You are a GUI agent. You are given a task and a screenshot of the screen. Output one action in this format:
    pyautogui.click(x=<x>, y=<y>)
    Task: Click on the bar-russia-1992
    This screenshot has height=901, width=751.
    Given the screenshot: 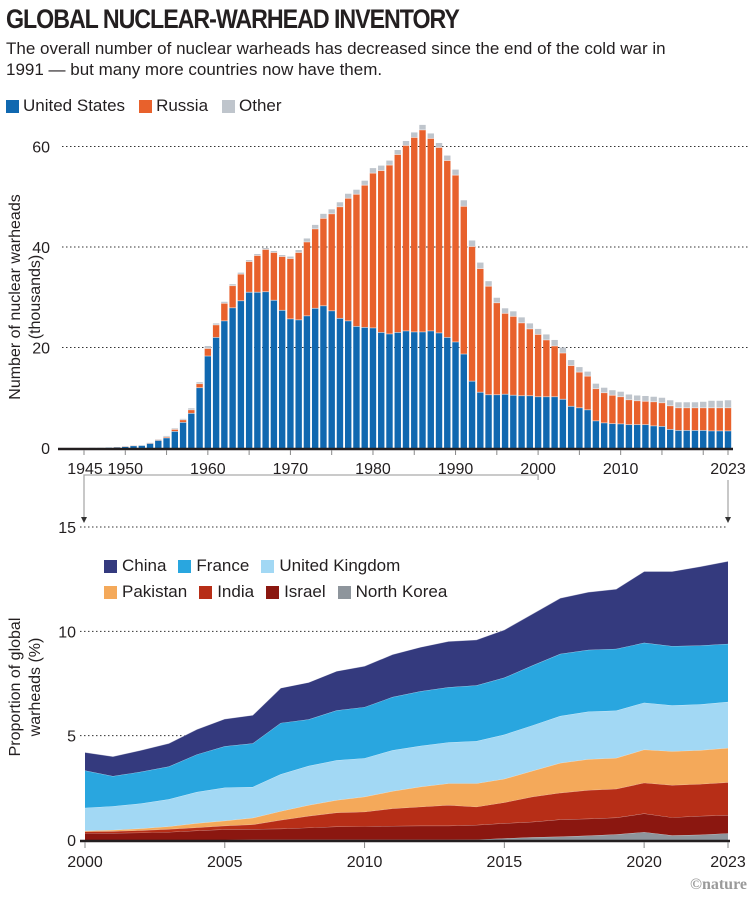 What is the action you would take?
    pyautogui.click(x=472, y=314)
    